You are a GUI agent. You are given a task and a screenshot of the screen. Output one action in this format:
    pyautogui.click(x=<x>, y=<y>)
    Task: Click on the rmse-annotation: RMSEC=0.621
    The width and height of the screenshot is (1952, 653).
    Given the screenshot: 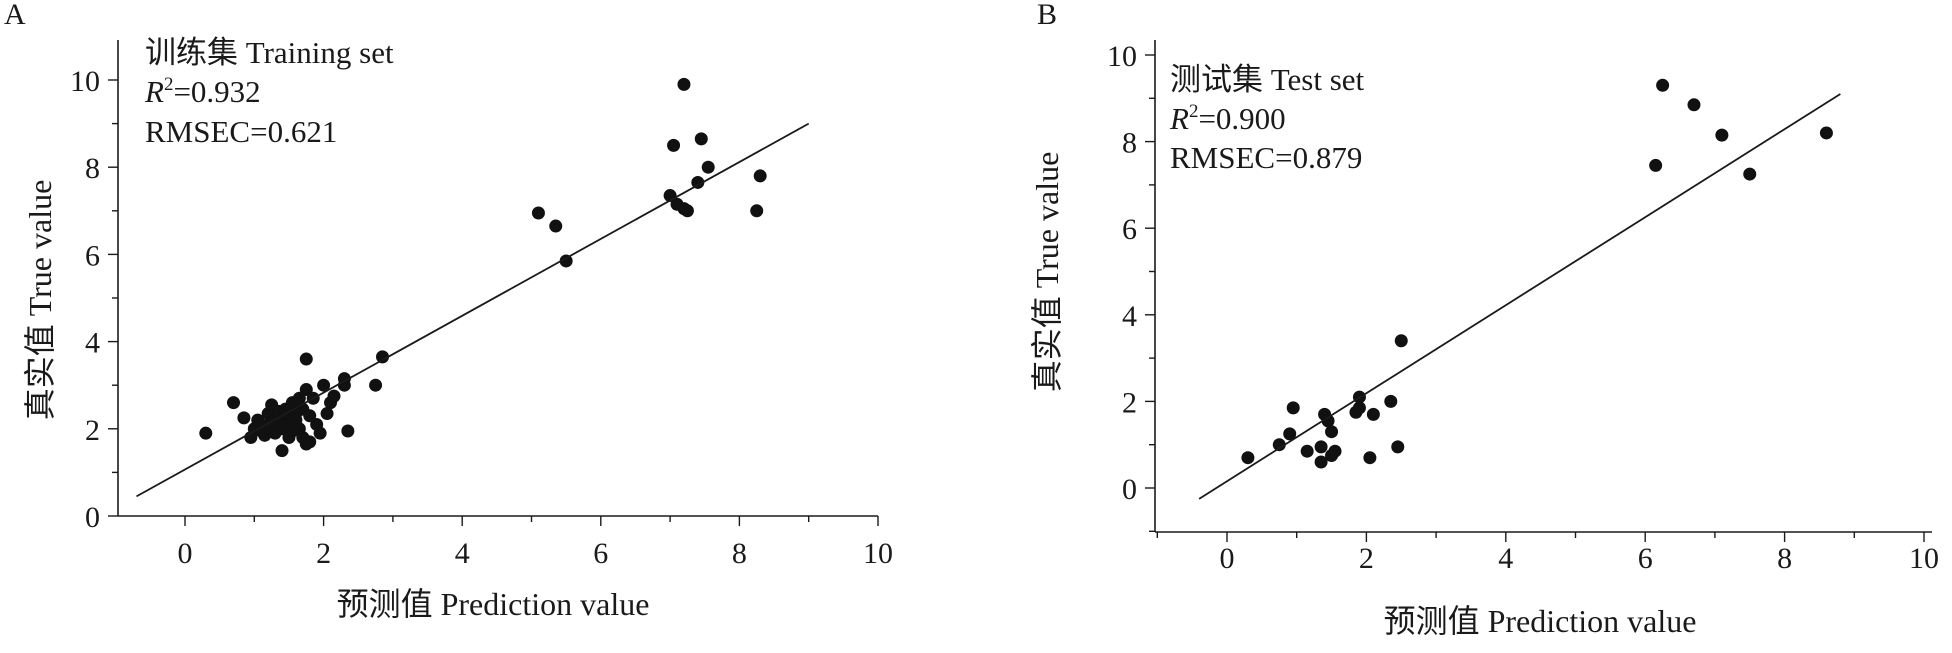 What is the action you would take?
    pyautogui.click(x=241, y=131)
    